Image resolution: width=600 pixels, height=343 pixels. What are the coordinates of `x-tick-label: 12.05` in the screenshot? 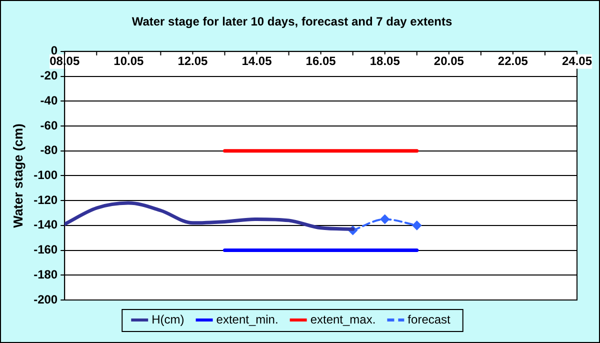 It's located at (193, 61).